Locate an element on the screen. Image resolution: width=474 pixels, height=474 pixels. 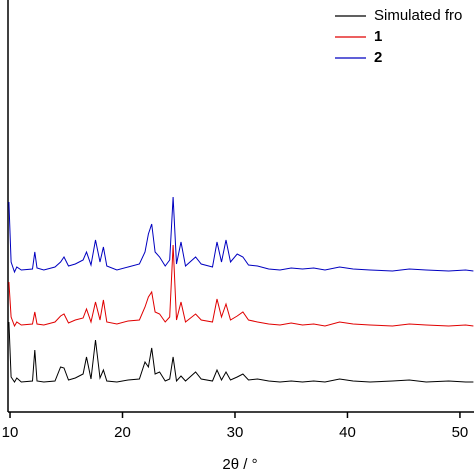
legend-label: Simulated fro is located at coordinates (418, 15).